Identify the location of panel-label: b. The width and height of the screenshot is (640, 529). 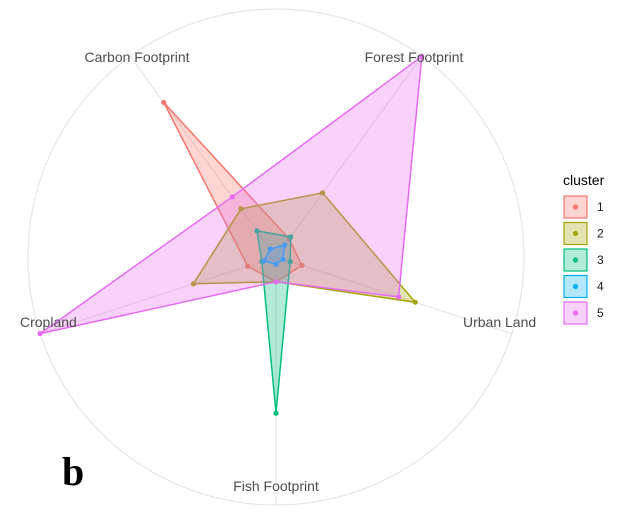
(73, 471).